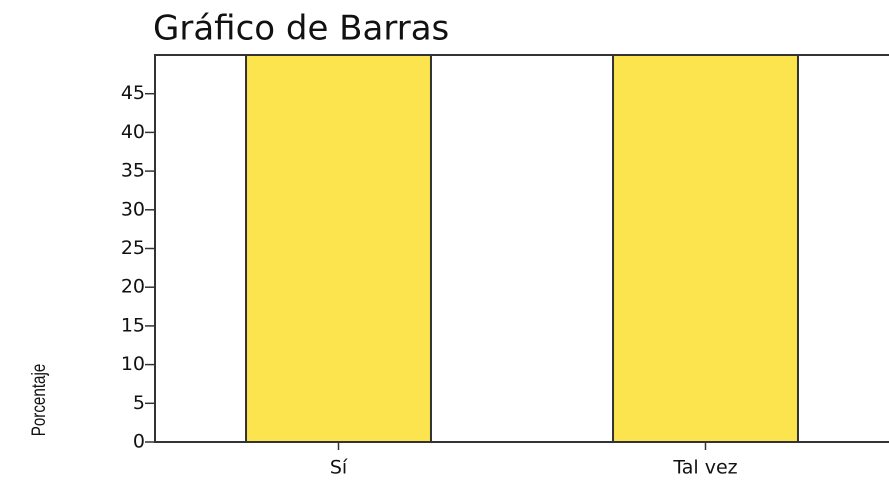 This screenshot has height=484, width=889. I want to click on y-tick-label: 35, so click(133, 171).